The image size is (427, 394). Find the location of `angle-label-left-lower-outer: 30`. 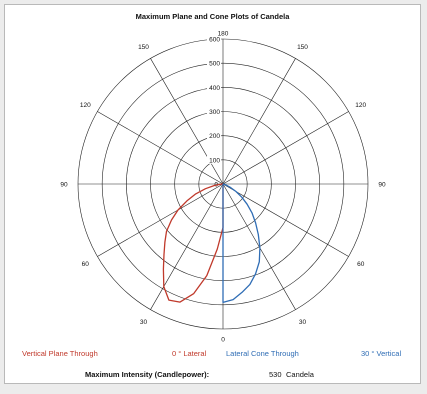

angle-label-left-lower-outer: 30 is located at coordinates (144, 322).